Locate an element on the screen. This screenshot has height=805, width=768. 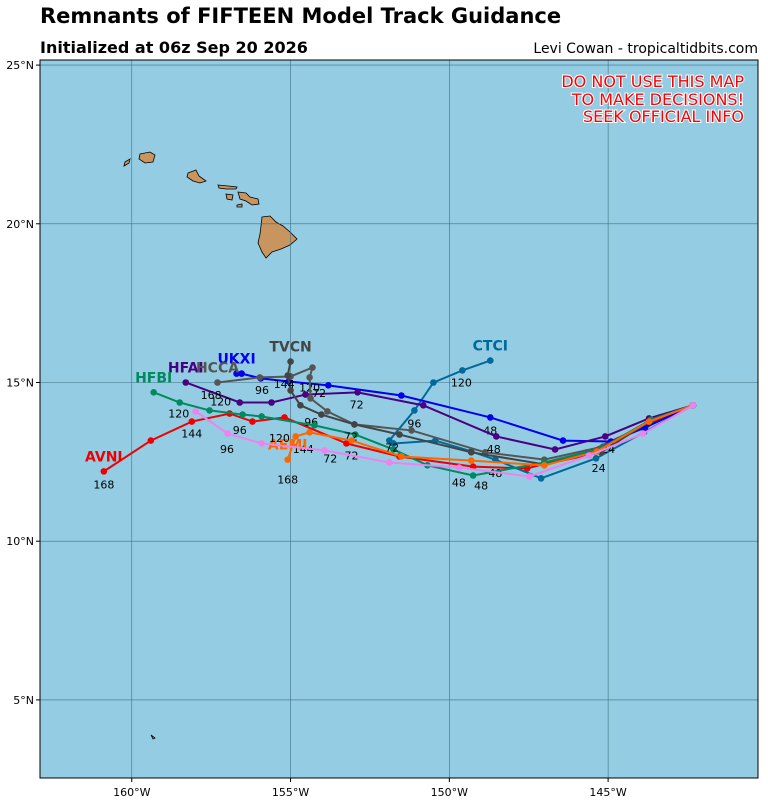
model-name: HFAI is located at coordinates (186, 368).